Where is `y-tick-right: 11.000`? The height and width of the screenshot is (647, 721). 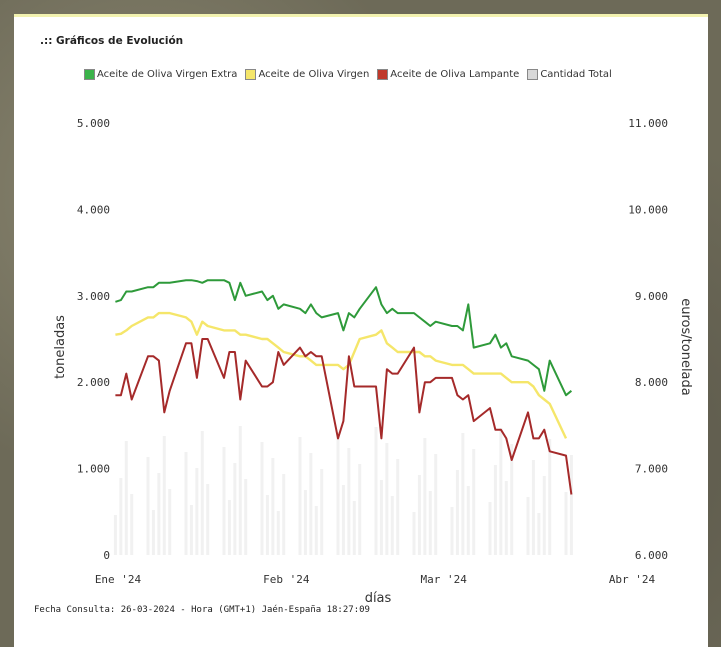 y-tick-right: 11.000 is located at coordinates (648, 123).